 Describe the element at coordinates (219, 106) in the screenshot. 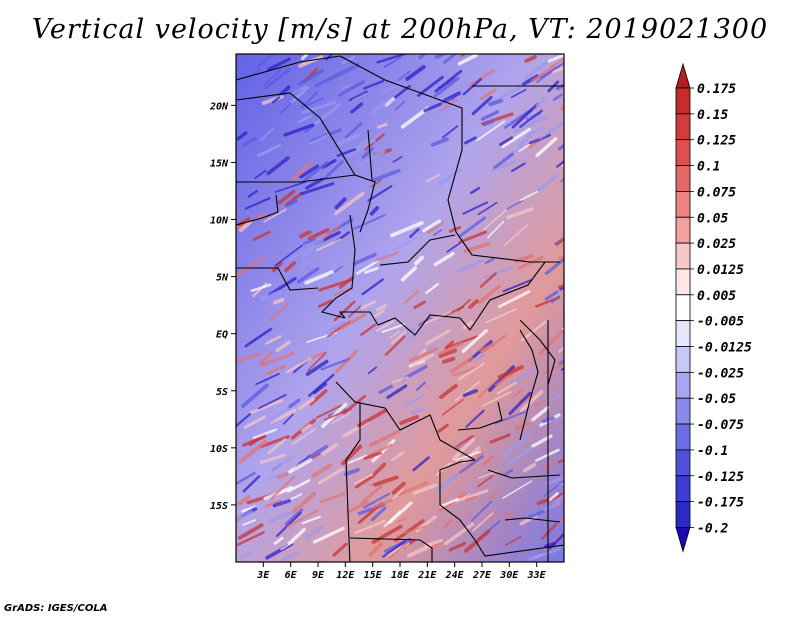

I see `lat-label: 20N` at that location.